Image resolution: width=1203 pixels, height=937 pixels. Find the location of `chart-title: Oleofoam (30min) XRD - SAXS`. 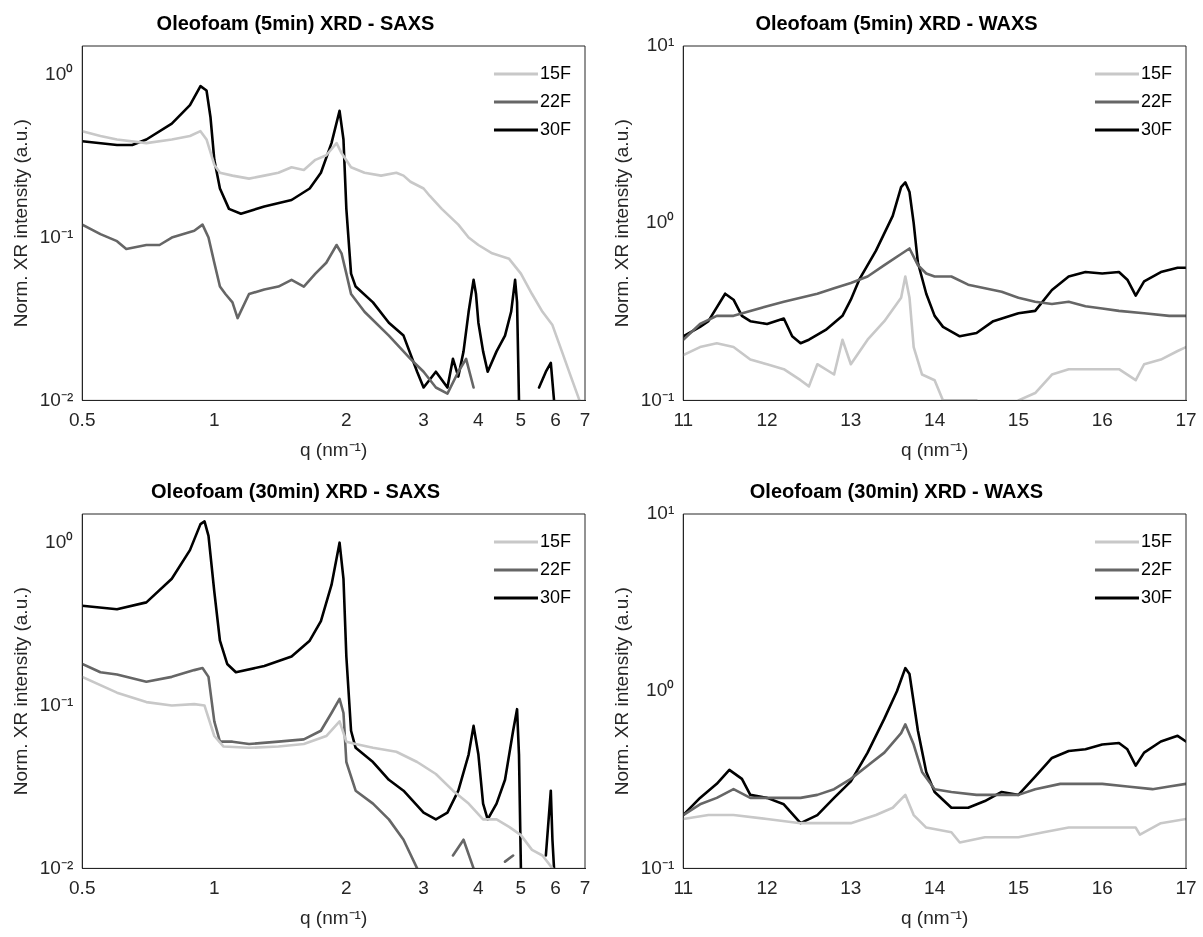

chart-title: Oleofoam (30min) XRD - SAXS is located at coordinates (295, 490).